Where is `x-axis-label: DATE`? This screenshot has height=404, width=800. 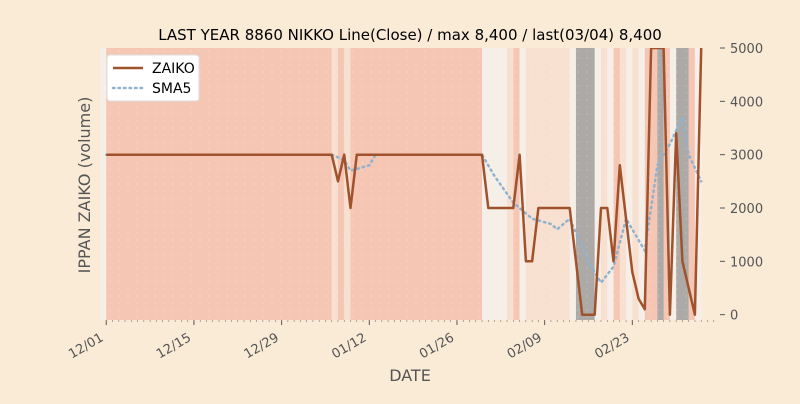 x-axis-label: DATE is located at coordinates (410, 375).